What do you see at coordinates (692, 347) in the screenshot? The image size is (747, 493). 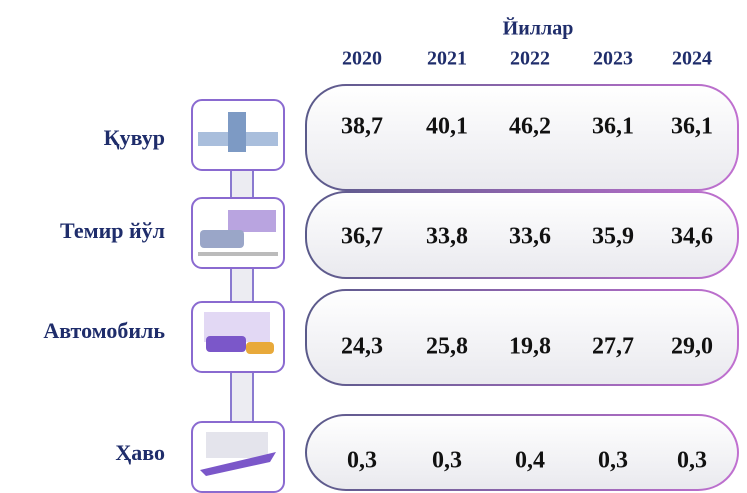 I see `cell-value: 29,0` at bounding box center [692, 347].